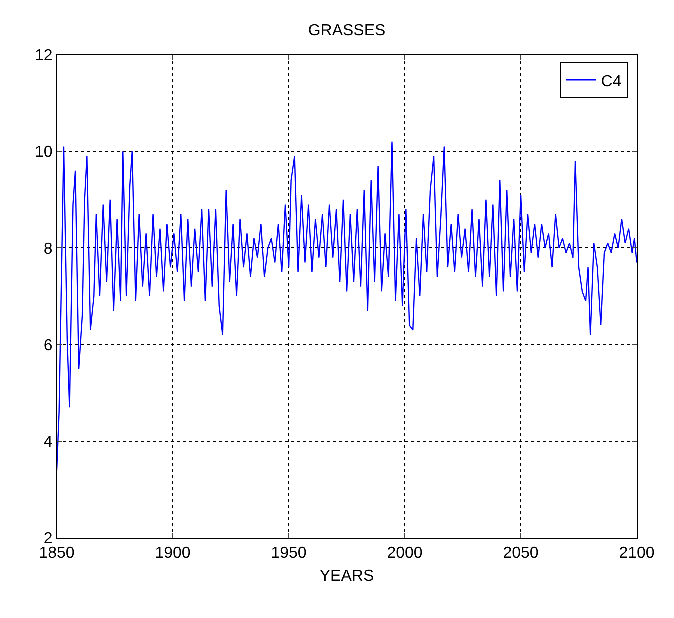 This screenshot has height=618, width=674. Describe the element at coordinates (48, 345) in the screenshot. I see `y-tick-label: 6` at that location.